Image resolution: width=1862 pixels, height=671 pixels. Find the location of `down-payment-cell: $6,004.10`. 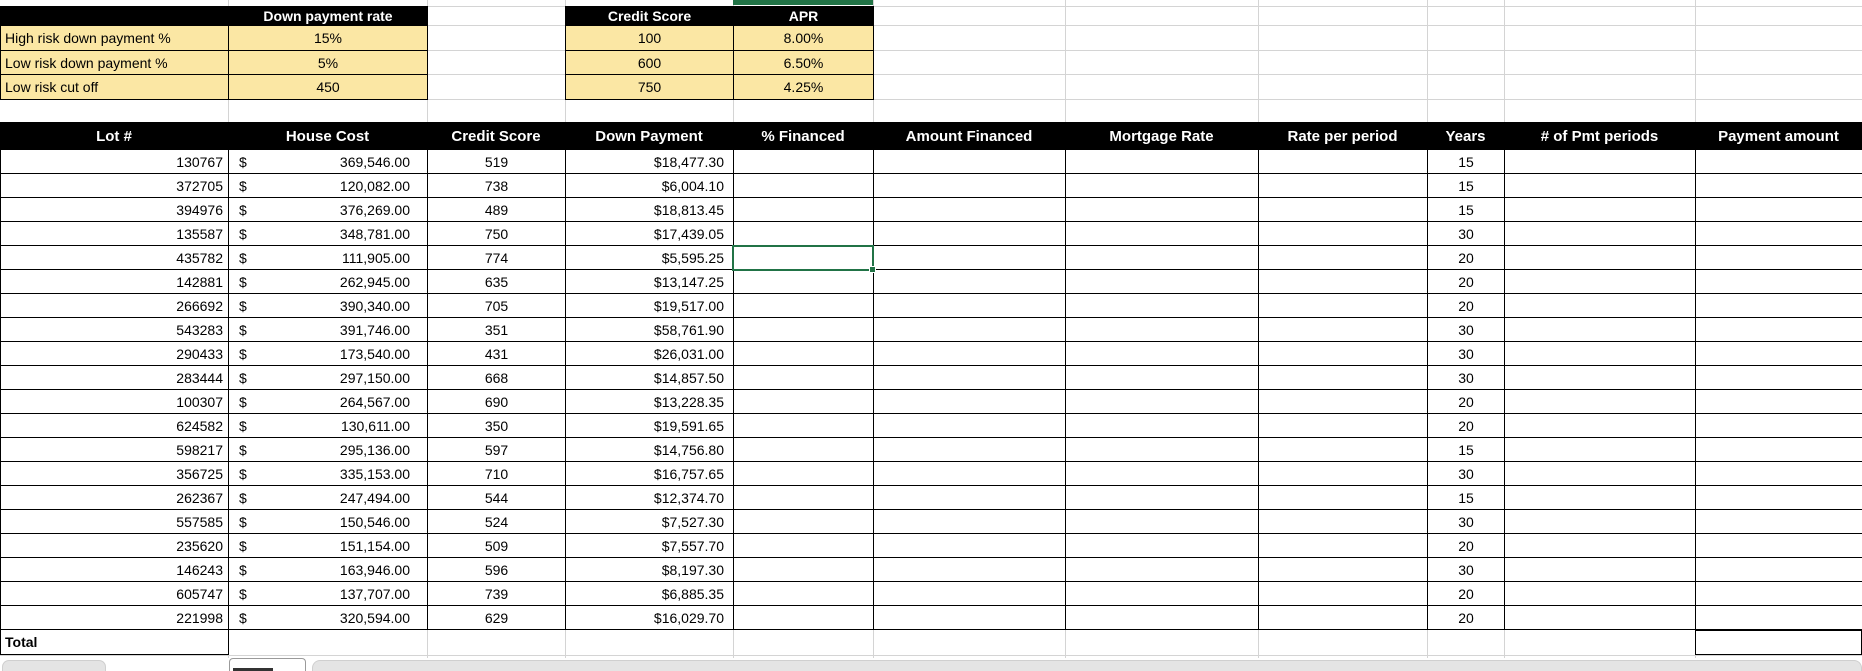

down-payment-cell: $6,004.10 is located at coordinates (650, 186).